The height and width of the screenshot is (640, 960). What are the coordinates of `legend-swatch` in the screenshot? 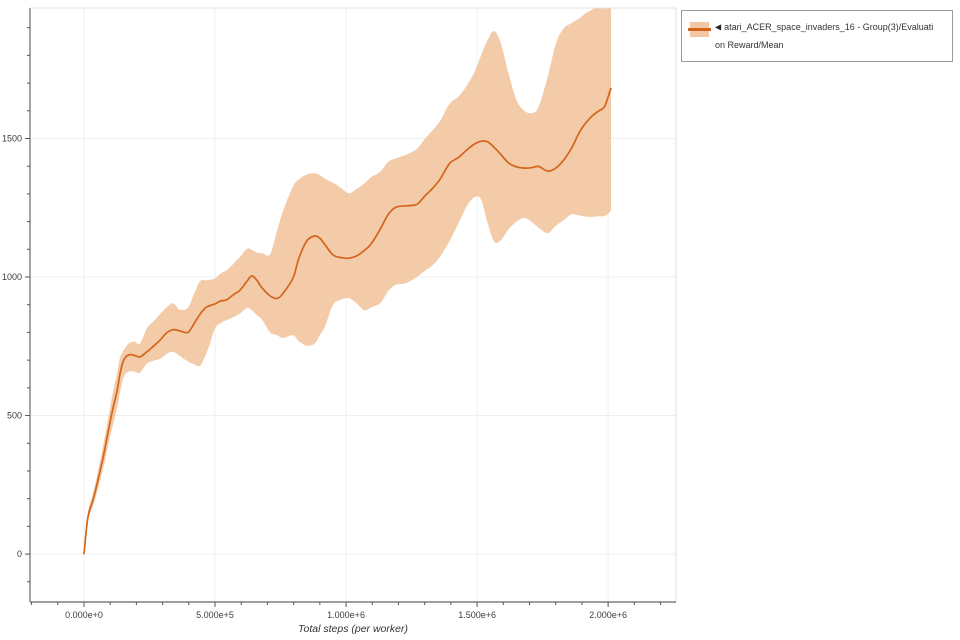 It's located at (699, 29).